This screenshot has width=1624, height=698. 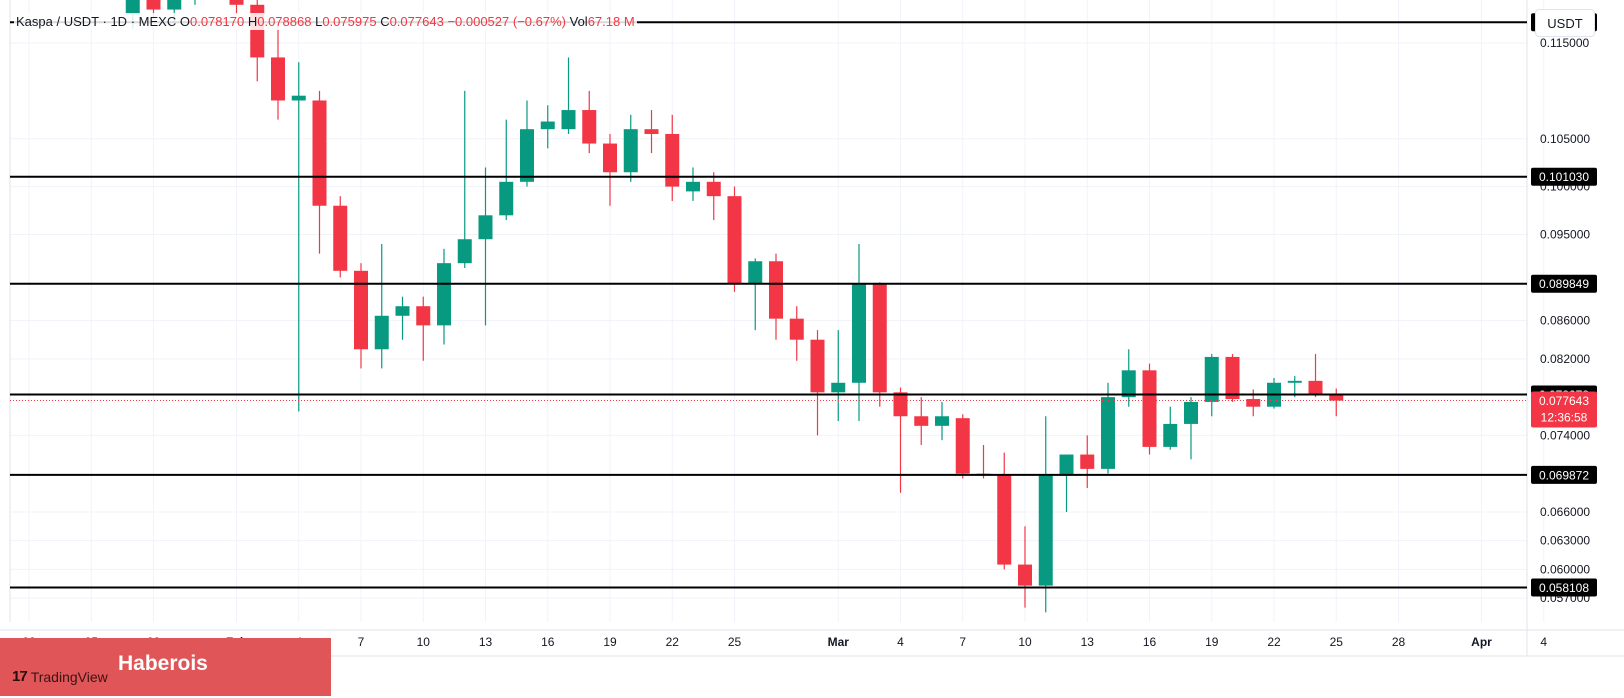 I want to click on x-tick-label: 4, so click(x=900, y=642).